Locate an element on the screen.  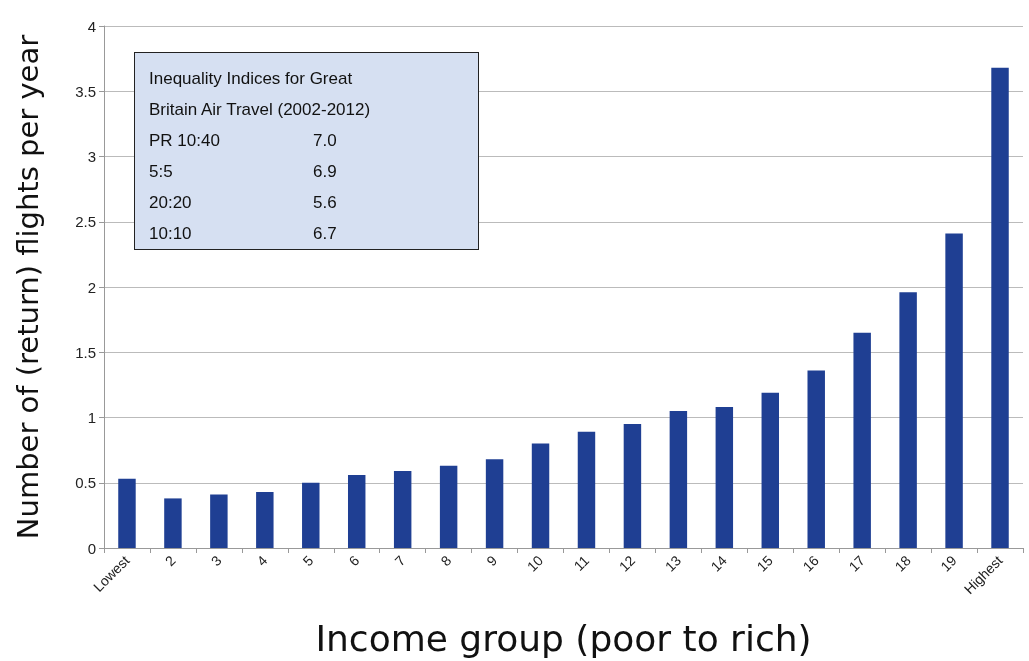
x-tick-label: 13 is located at coordinates (673, 563).